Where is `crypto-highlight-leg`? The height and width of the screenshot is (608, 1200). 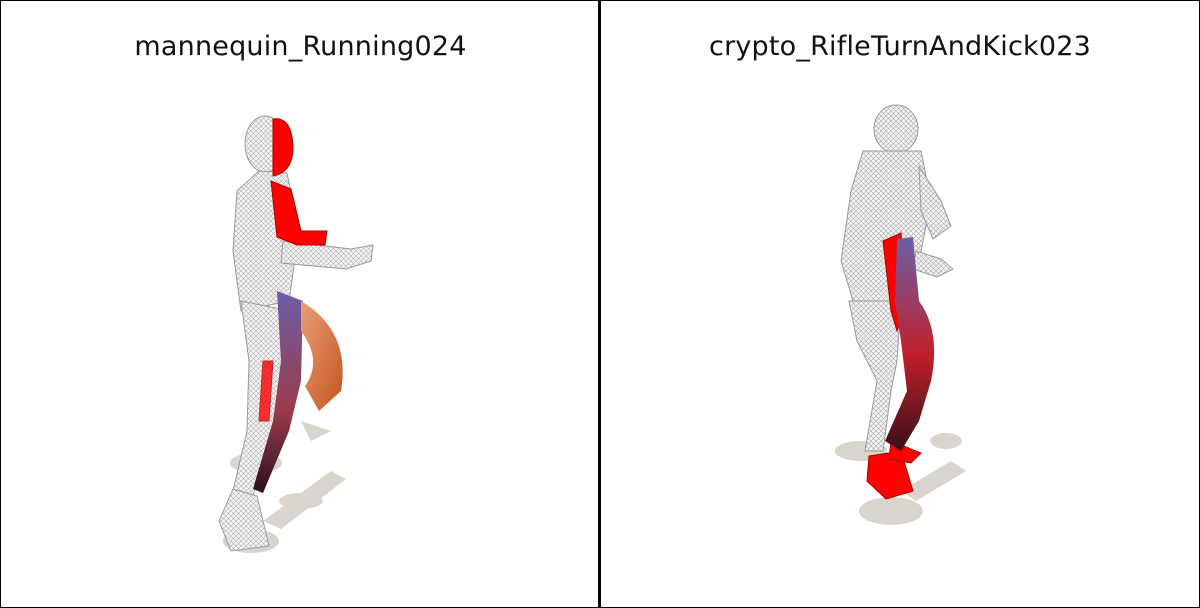
crypto-highlight-leg is located at coordinates (910, 344).